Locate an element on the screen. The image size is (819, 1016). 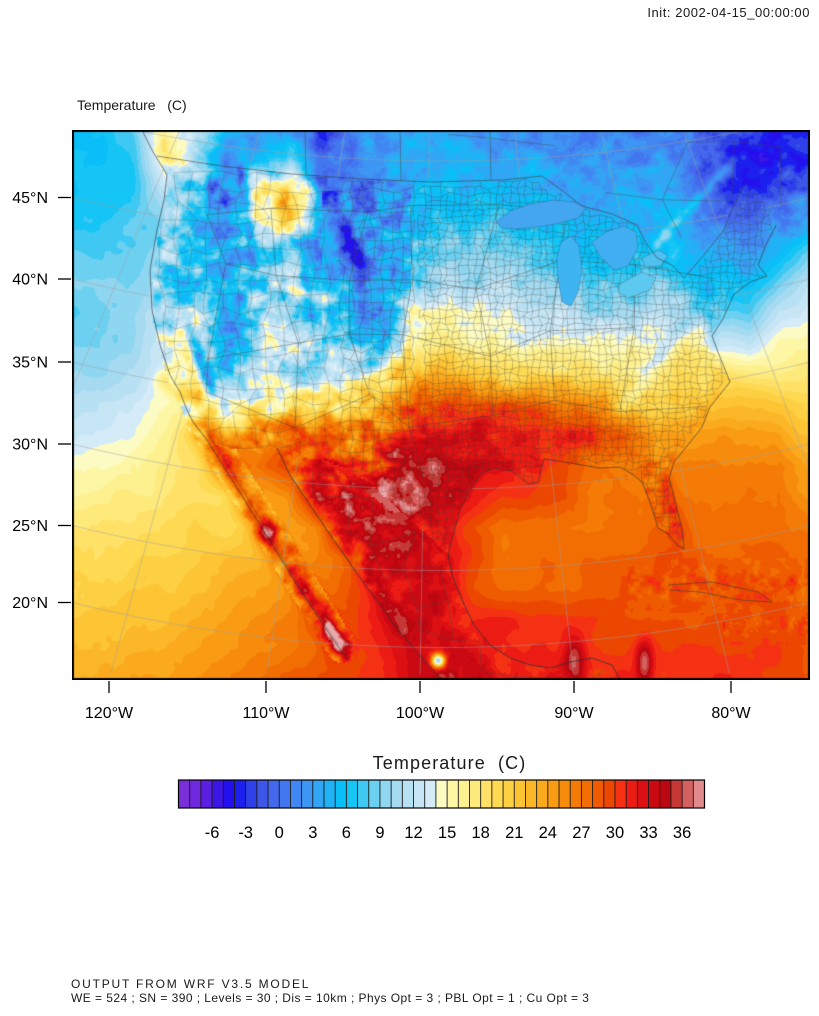
svg-text: 110°W is located at coordinates (266, 713).